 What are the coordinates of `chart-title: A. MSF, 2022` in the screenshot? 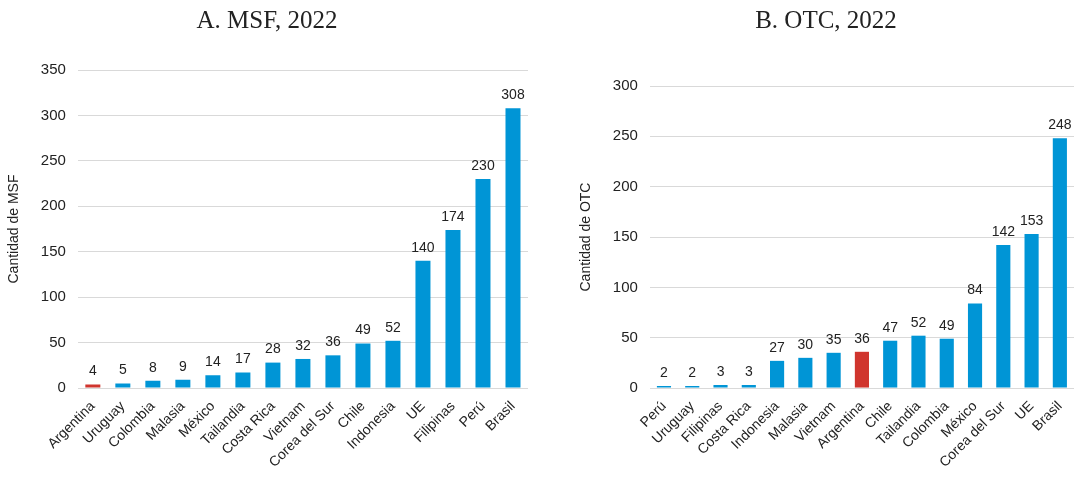 It's located at (267, 19).